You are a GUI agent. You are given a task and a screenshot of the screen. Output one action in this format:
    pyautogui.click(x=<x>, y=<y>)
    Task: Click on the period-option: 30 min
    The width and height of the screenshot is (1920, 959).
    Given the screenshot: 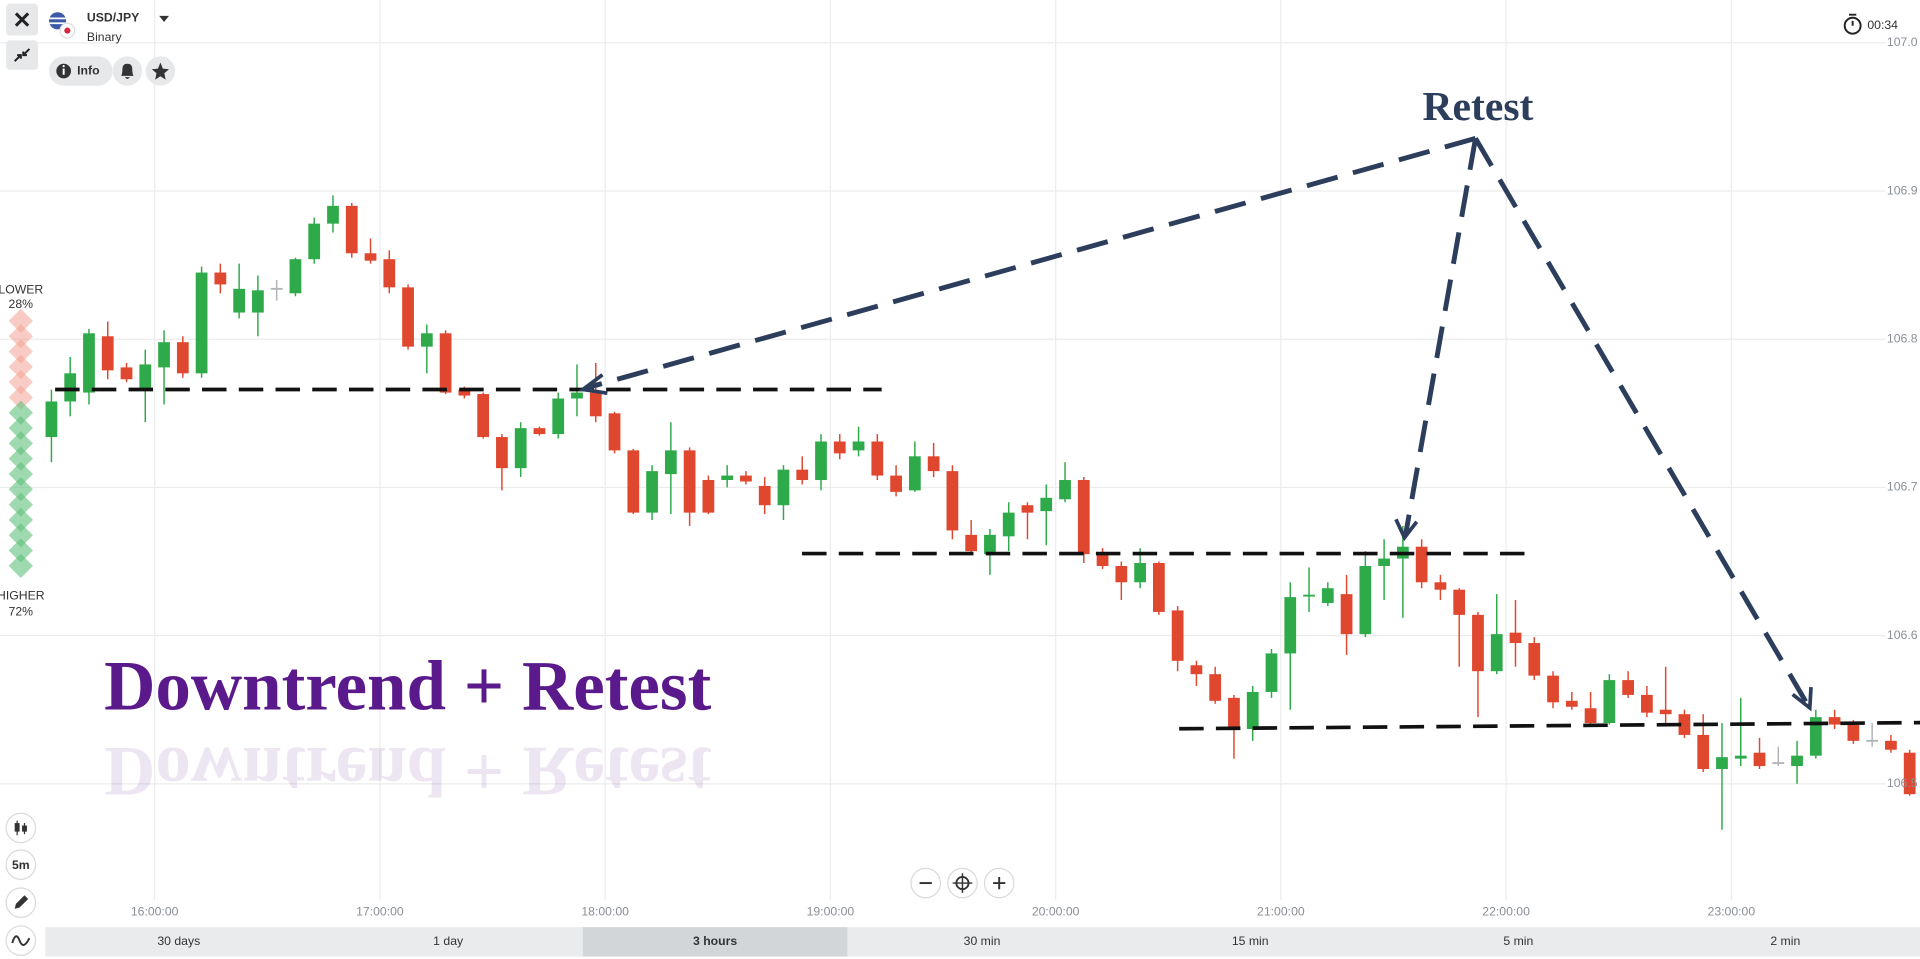 What is the action you would take?
    pyautogui.click(x=982, y=941)
    